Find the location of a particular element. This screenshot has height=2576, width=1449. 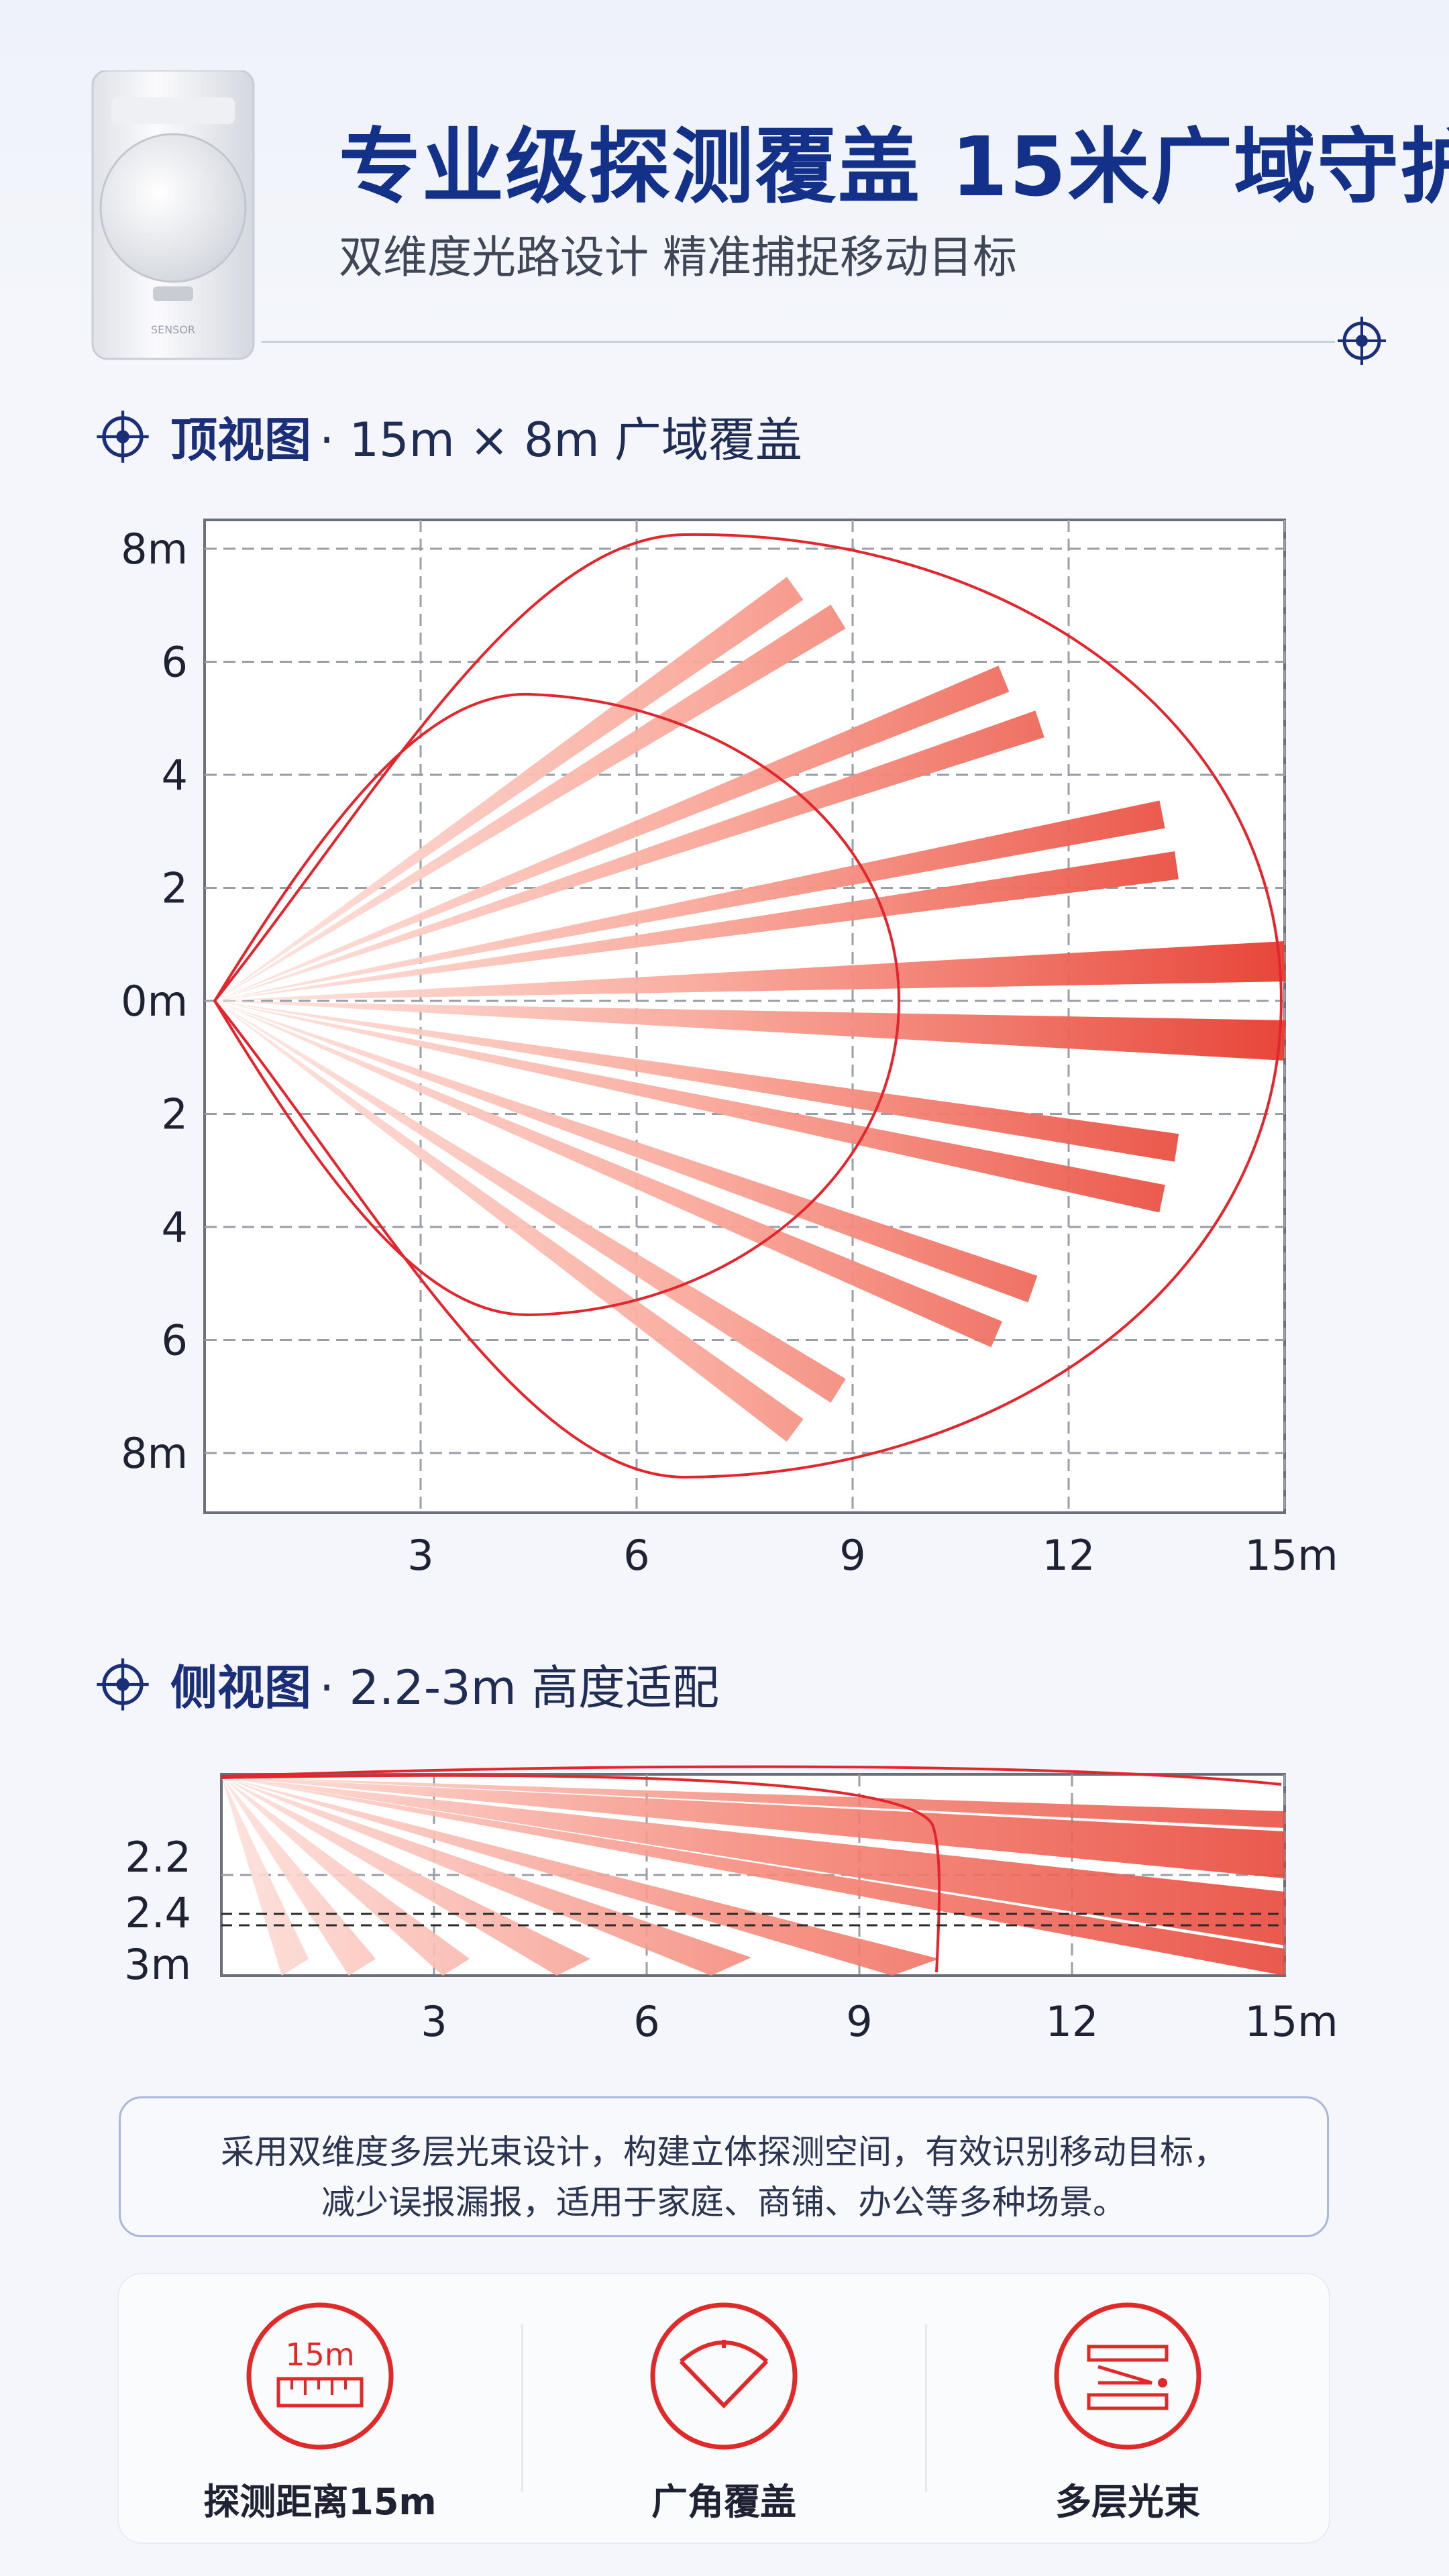

side-view-y-ticks: 2.2 2.43m is located at coordinates (157, 1911).